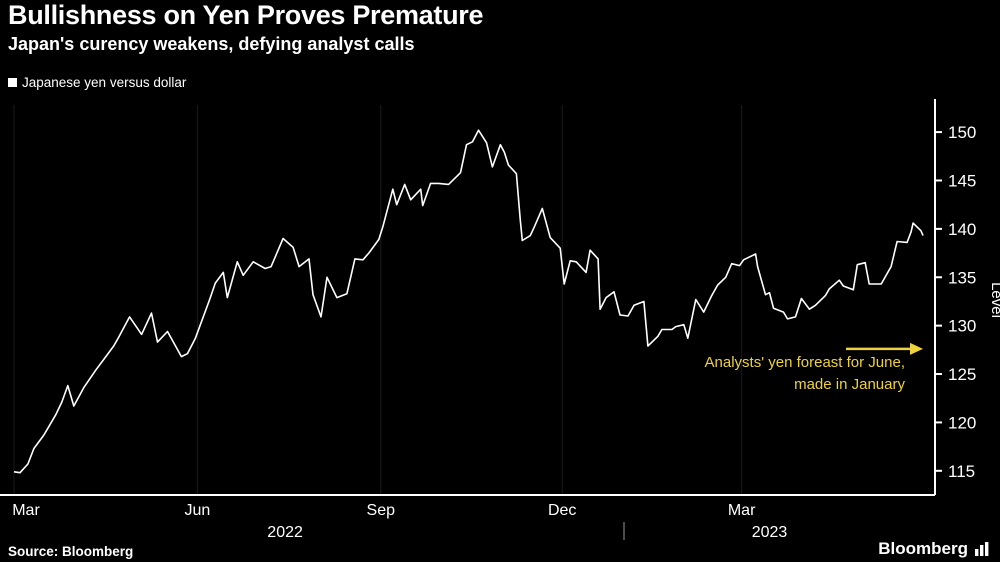 This screenshot has height=562, width=1000. What do you see at coordinates (285, 532) in the screenshot?
I see `year-label: 2022` at bounding box center [285, 532].